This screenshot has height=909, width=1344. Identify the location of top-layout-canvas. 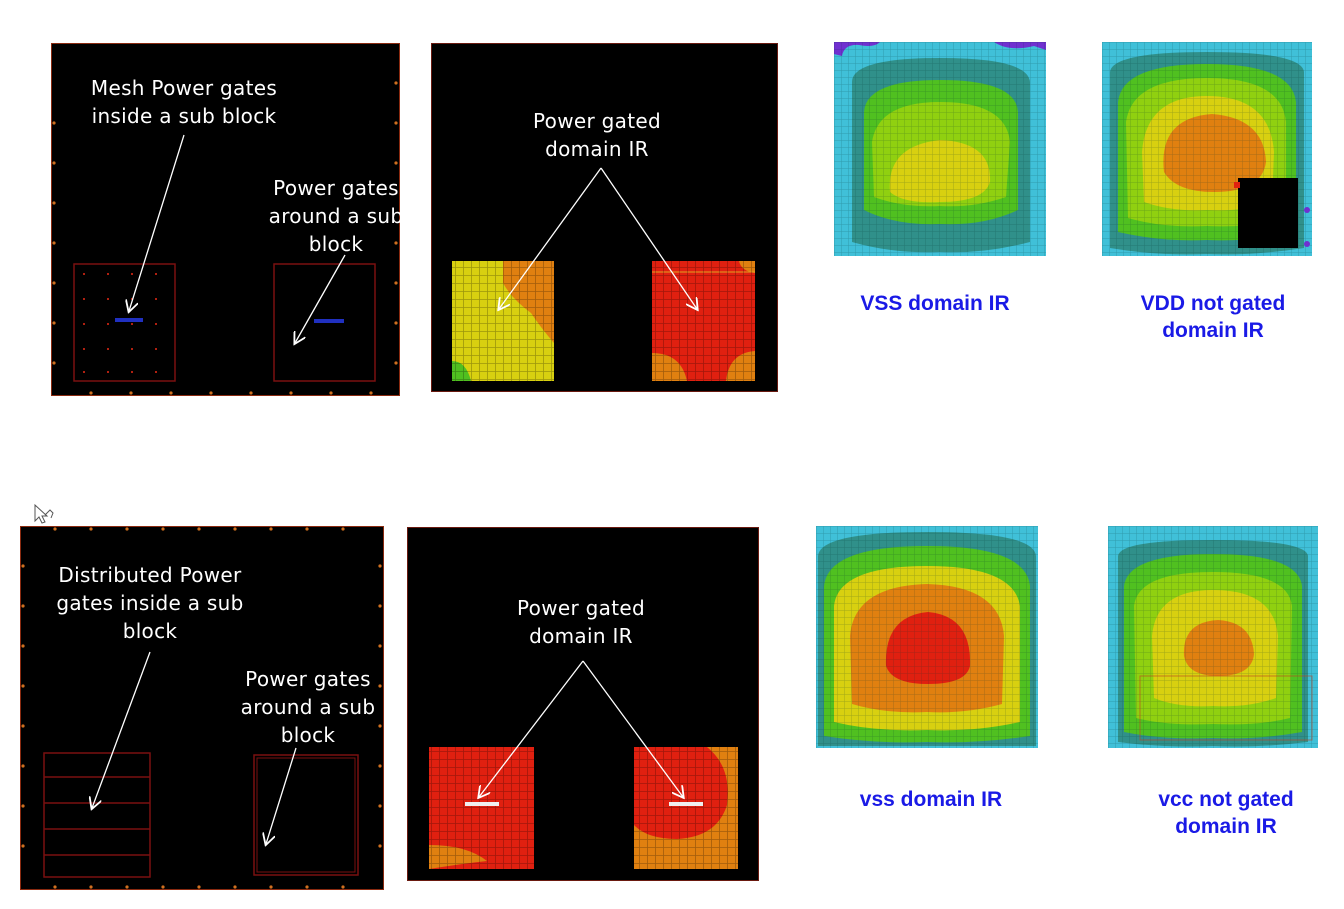
(225, 219).